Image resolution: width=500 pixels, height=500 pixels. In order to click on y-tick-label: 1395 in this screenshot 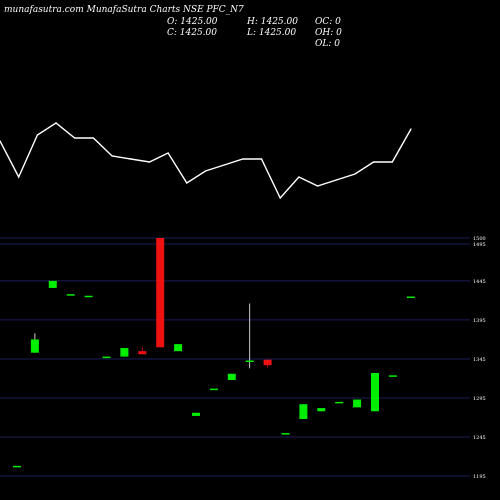, I will do `click(479, 321)`.